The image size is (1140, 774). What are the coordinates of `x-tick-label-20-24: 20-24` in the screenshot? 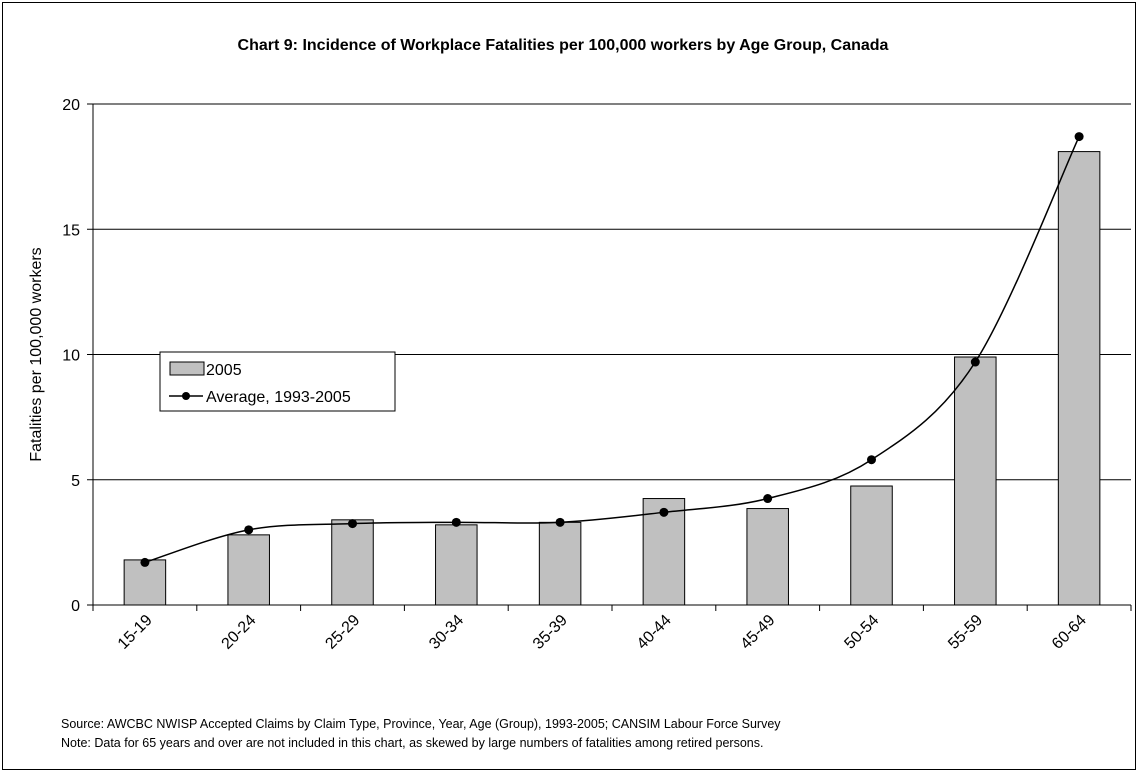 It's located at (239, 632).